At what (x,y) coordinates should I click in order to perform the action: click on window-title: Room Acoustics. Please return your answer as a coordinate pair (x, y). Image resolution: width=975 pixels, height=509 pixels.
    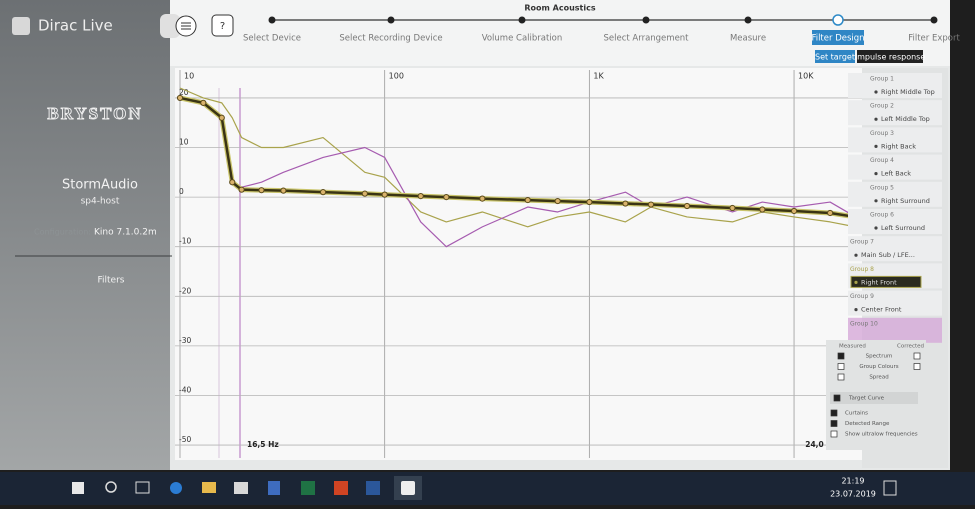
    Looking at the image, I should click on (559, 8).